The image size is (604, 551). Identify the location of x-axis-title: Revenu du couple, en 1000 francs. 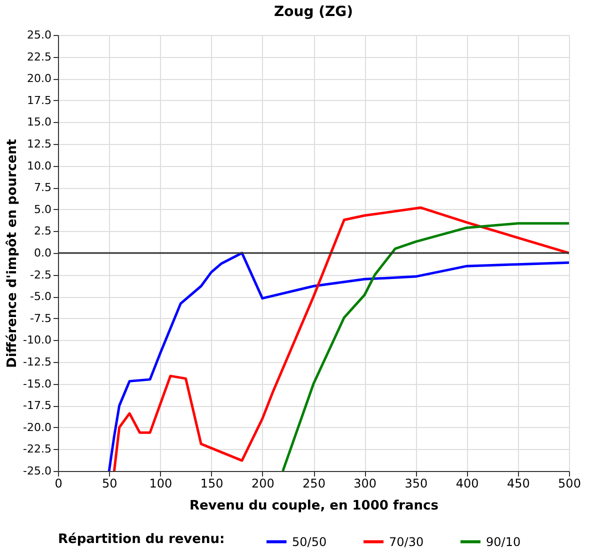
(314, 506).